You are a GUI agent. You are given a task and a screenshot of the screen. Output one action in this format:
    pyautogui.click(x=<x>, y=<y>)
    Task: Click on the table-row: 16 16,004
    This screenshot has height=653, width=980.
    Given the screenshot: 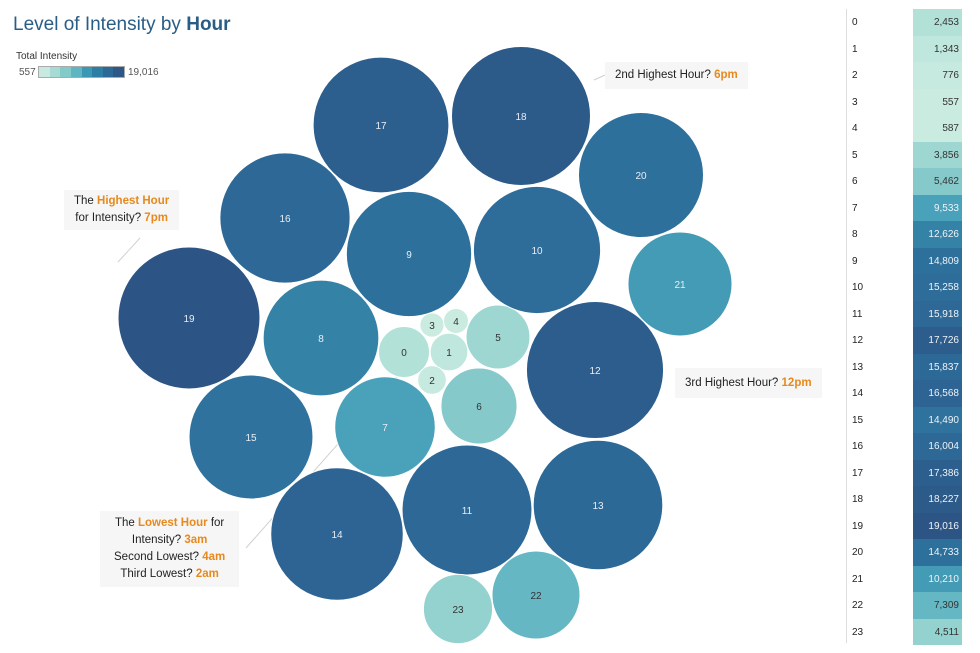 What is the action you would take?
    pyautogui.click(x=904, y=446)
    